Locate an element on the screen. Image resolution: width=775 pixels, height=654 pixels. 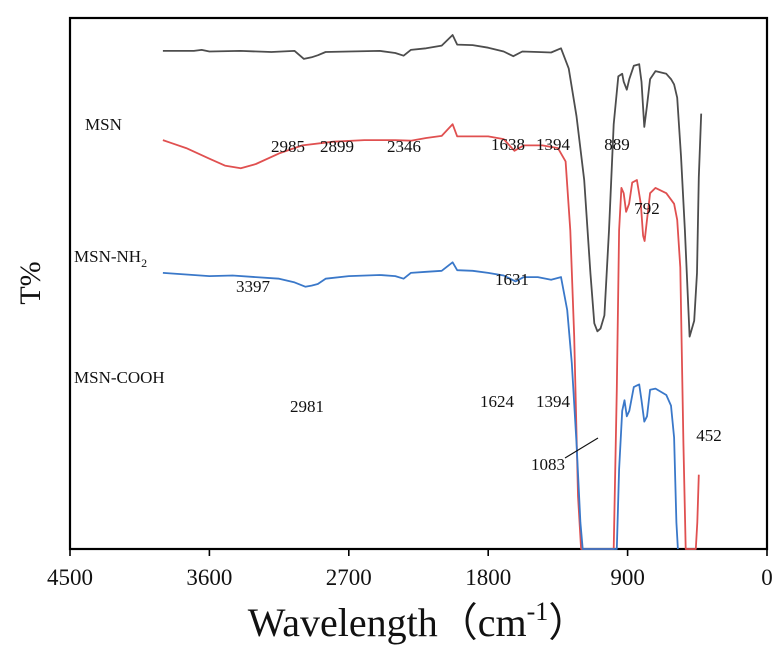
x-axis-title-superscript: -1 is located at coordinates (538, 611).